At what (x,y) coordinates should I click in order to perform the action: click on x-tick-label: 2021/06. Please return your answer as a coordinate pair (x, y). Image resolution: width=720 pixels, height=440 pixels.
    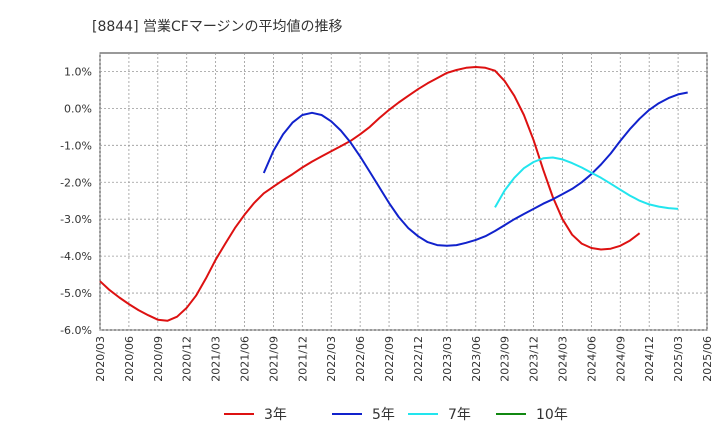
    Looking at the image, I should click on (245, 359).